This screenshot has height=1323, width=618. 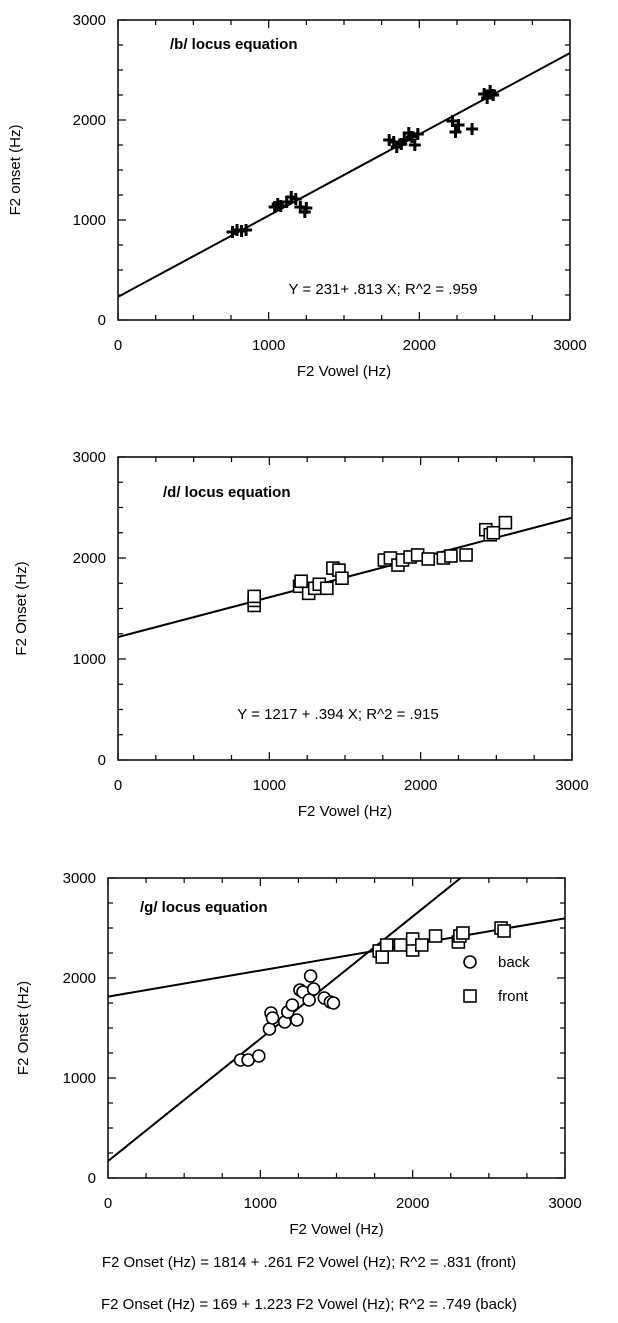 What do you see at coordinates (227, 492) in the screenshot?
I see `chart-title: /d/ locus equation` at bounding box center [227, 492].